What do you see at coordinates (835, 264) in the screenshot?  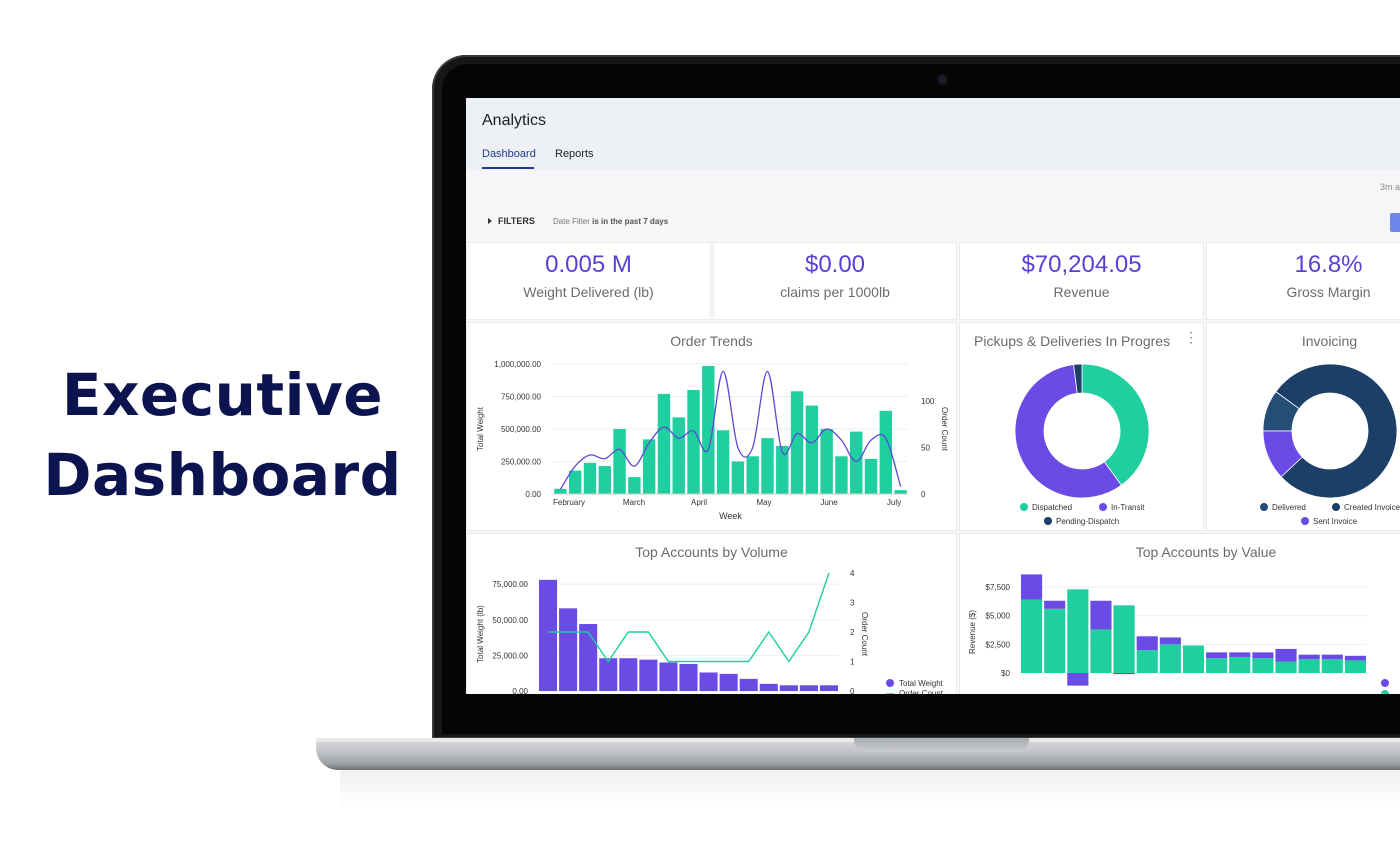 I see `kpi-value: $0.00` at bounding box center [835, 264].